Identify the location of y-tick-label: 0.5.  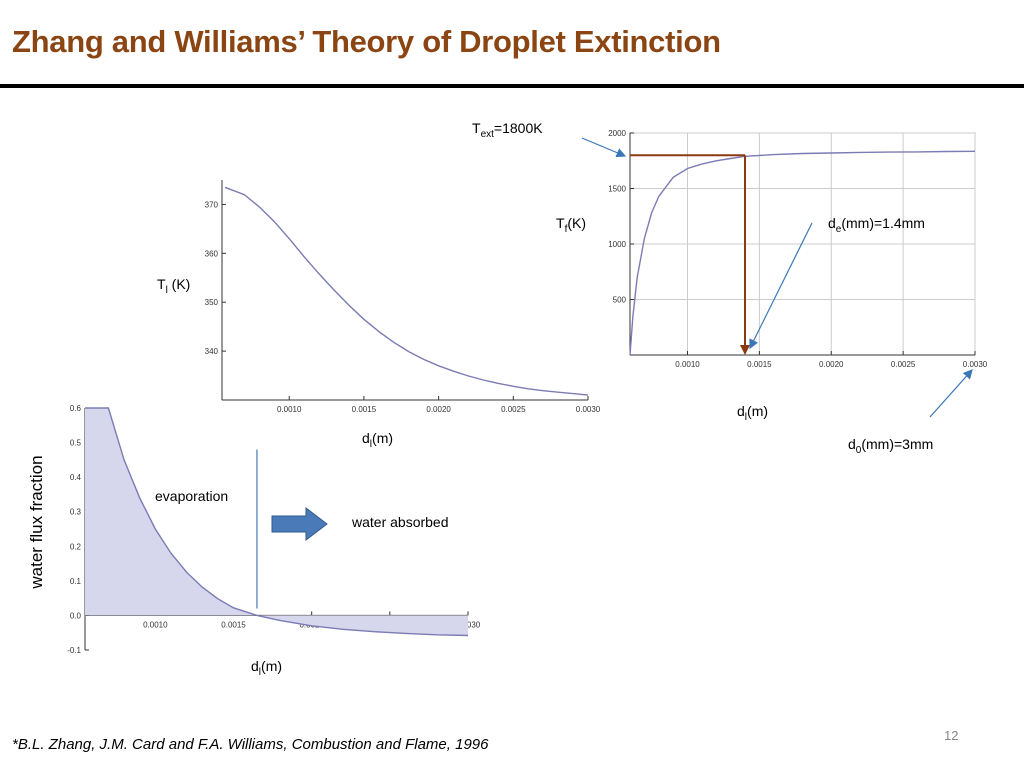
(76, 443).